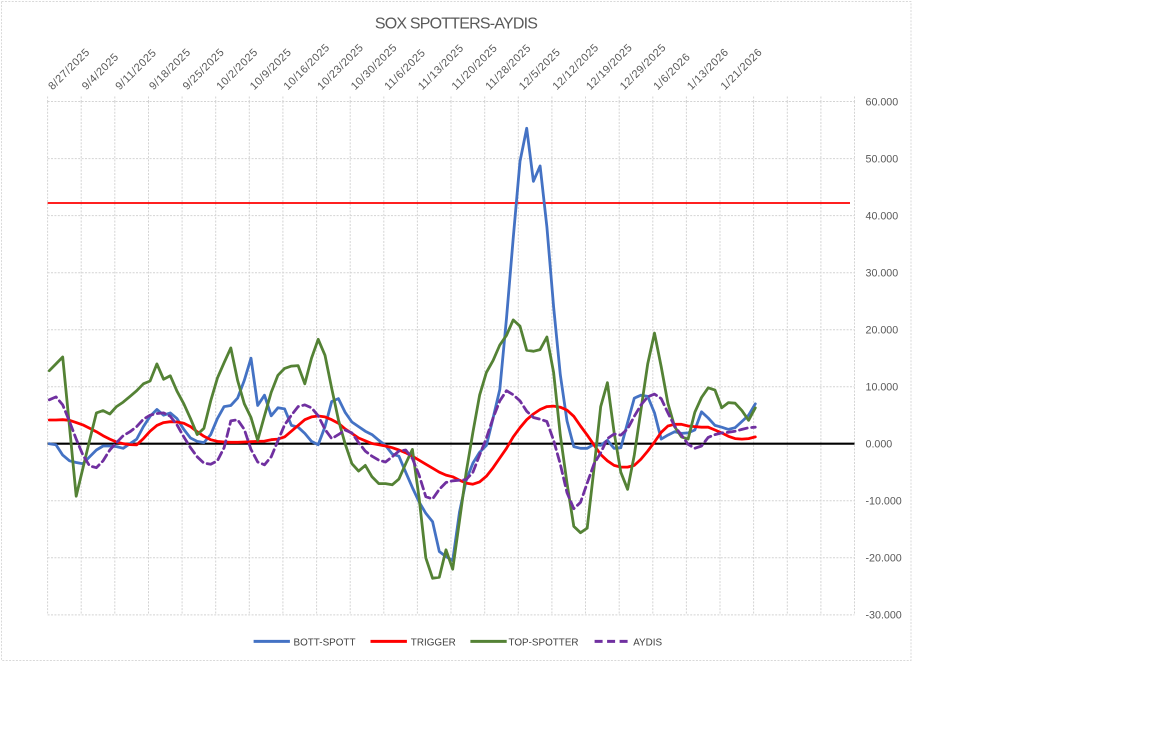 The image size is (1152, 737). Describe the element at coordinates (456, 24) in the screenshot. I see `svg-text: SOX SPOTTERS-AYDIS` at that location.